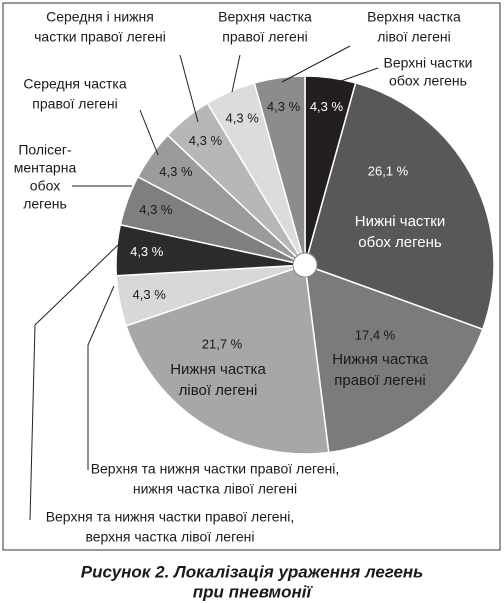  What do you see at coordinates (305, 265) in the screenshot?
I see `center-hole` at bounding box center [305, 265].